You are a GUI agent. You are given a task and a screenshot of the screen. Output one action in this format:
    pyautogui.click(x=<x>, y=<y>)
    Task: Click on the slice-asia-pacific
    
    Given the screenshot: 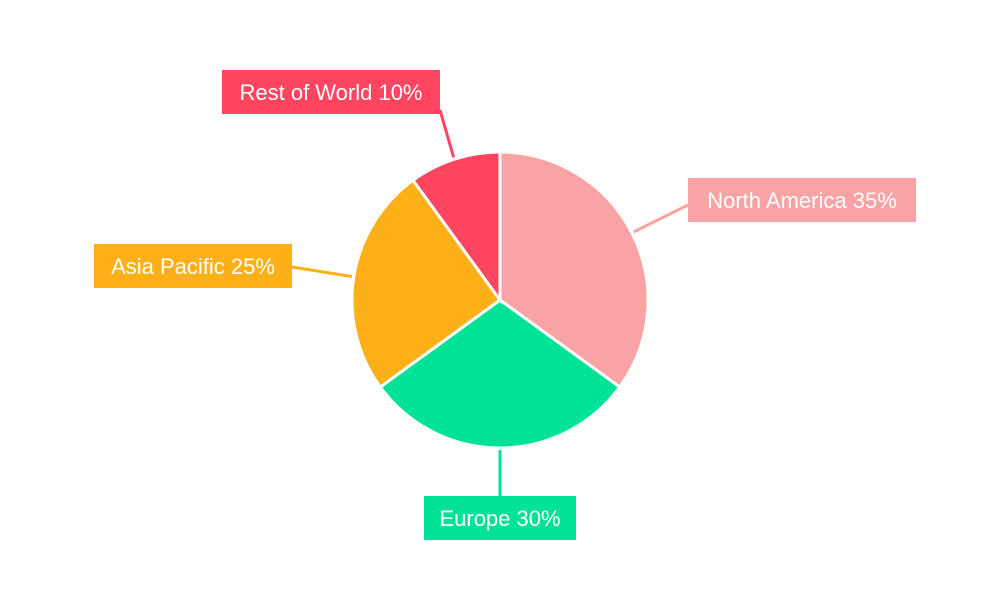 What is the action you would take?
    pyautogui.click(x=426, y=284)
    